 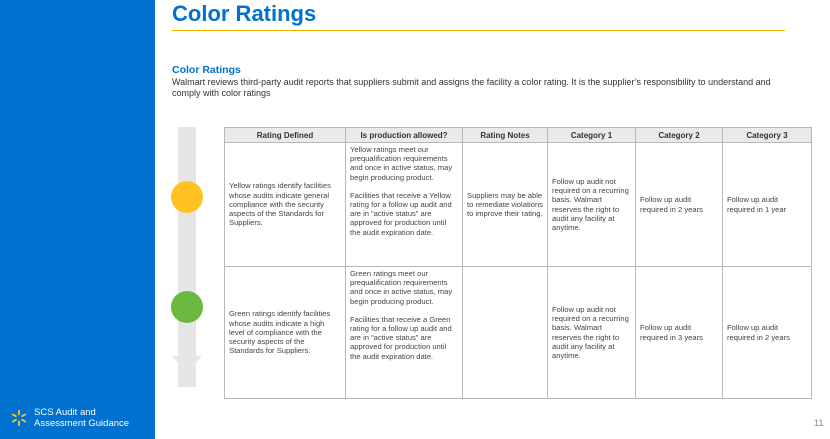 What do you see at coordinates (767, 332) in the screenshot?
I see `green-category-3: Follow up audit required in 2 years` at bounding box center [767, 332].